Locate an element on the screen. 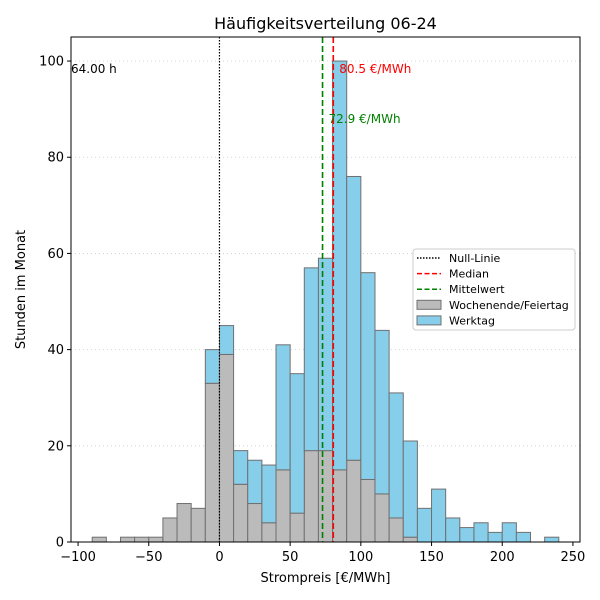 Image resolution: width=600 pixels, height=600 pixels. legend-label: Wochenende/Feiertag is located at coordinates (509, 305).